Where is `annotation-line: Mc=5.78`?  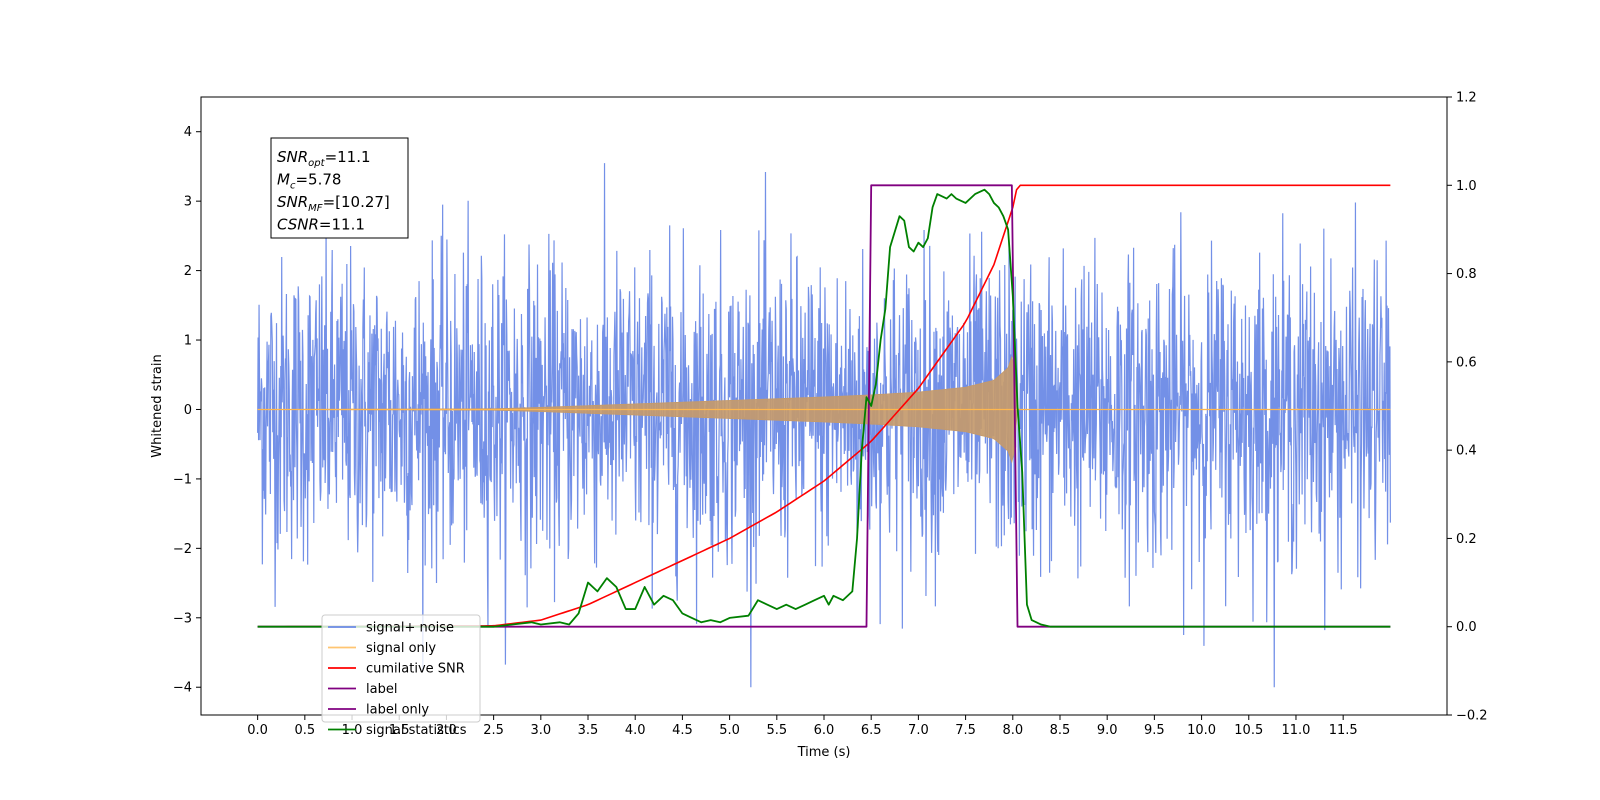 annotation-line: Mc=5.78 is located at coordinates (309, 181).